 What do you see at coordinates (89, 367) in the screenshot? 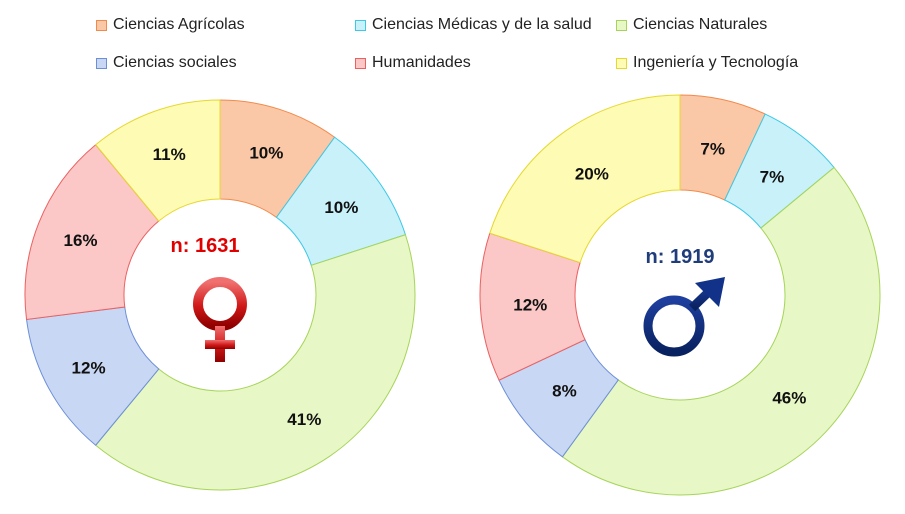
I see `slice-label-ciencias-sociales: 12%` at bounding box center [89, 367].